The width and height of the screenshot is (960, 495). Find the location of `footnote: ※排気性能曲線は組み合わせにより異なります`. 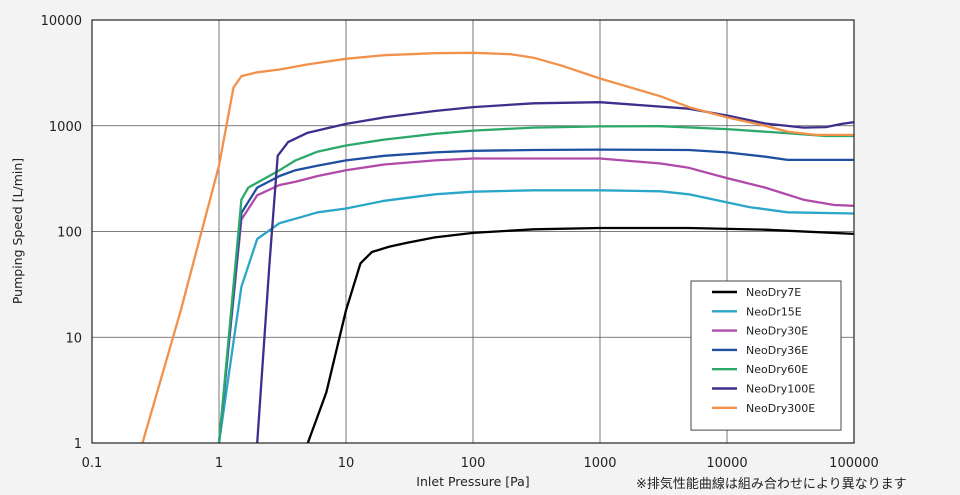

footnote: ※排気性能曲線は組み合わせにより異なります is located at coordinates (771, 484).